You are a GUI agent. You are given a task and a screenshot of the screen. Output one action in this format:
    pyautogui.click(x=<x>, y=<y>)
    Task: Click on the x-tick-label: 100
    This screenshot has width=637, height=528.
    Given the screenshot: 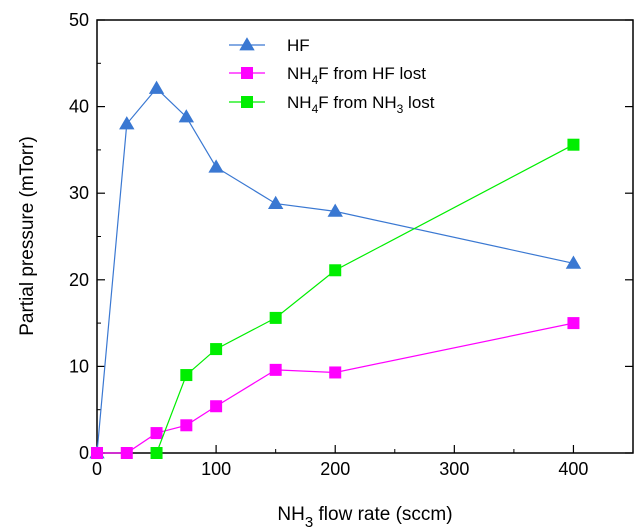 What is the action you would take?
    pyautogui.click(x=216, y=469)
    